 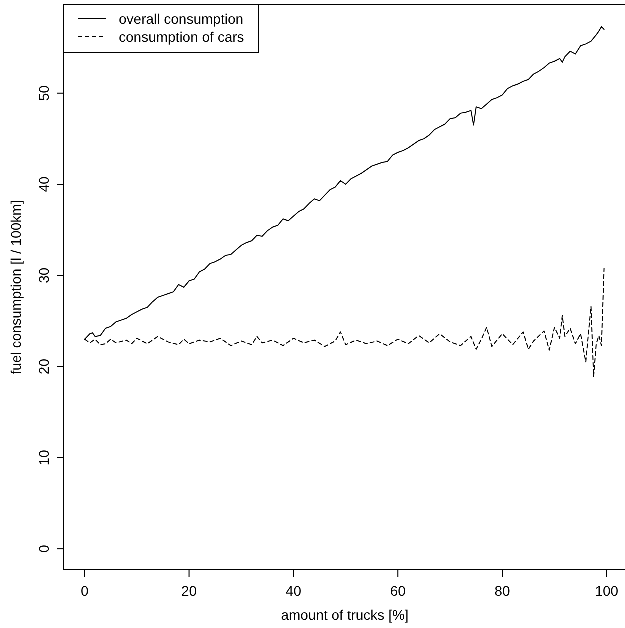 What do you see at coordinates (190, 591) in the screenshot?
I see `x-tick-label: 20` at bounding box center [190, 591].